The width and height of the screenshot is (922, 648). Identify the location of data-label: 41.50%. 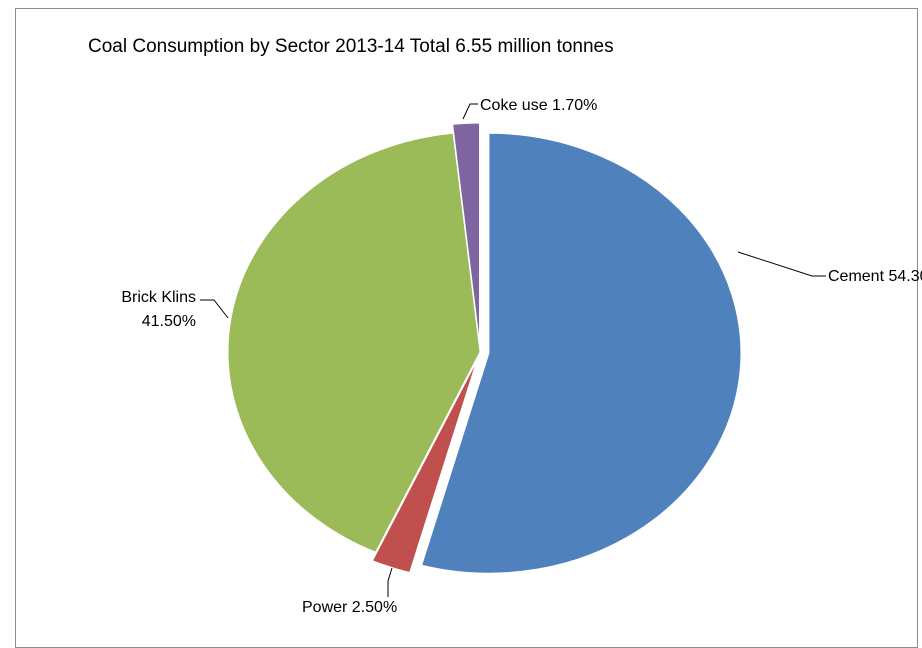
(169, 321).